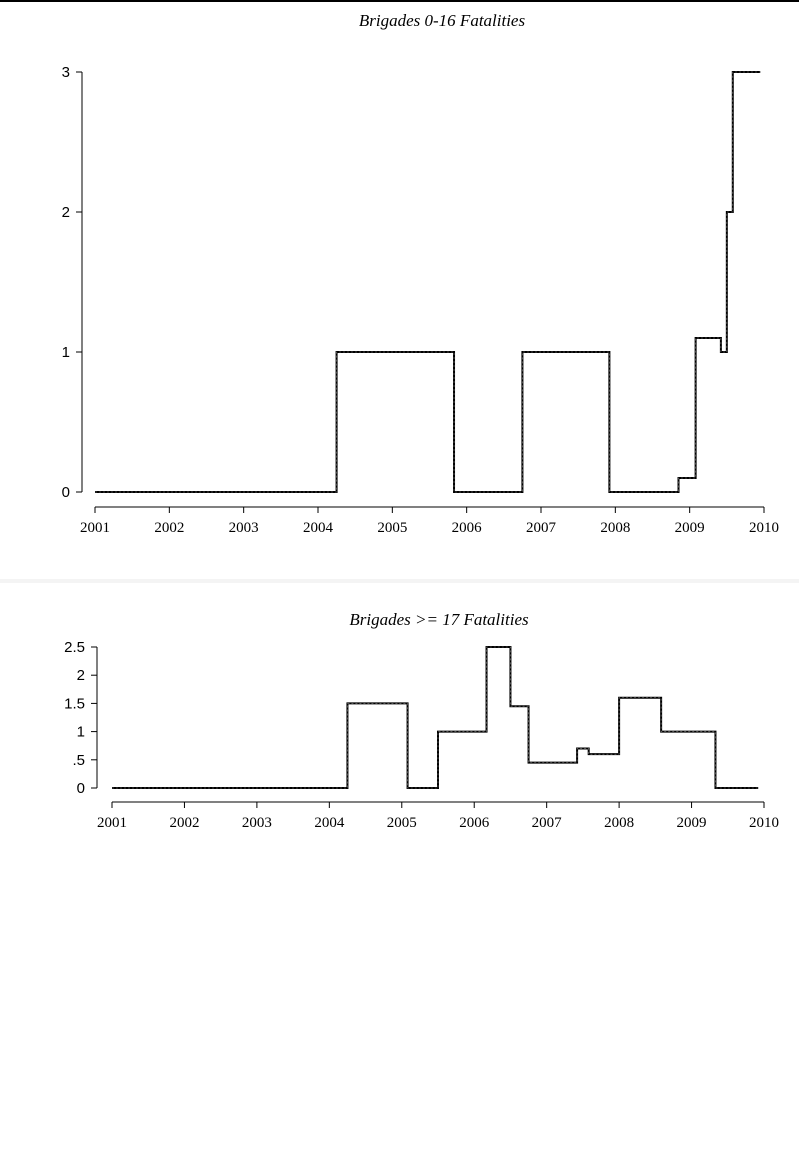  What do you see at coordinates (399, 581) in the screenshot?
I see `panel-divider` at bounding box center [399, 581].